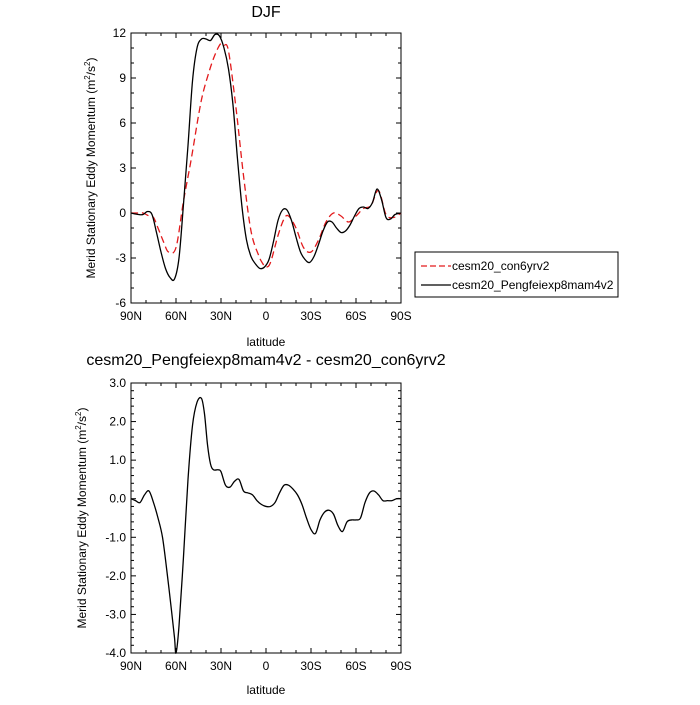 Image resolution: width=700 pixels, height=705 pixels. Describe the element at coordinates (82, 529) in the screenshot. I see `bottom-ylabel-main: Merid Stationary Eddy Momentum (m` at that location.